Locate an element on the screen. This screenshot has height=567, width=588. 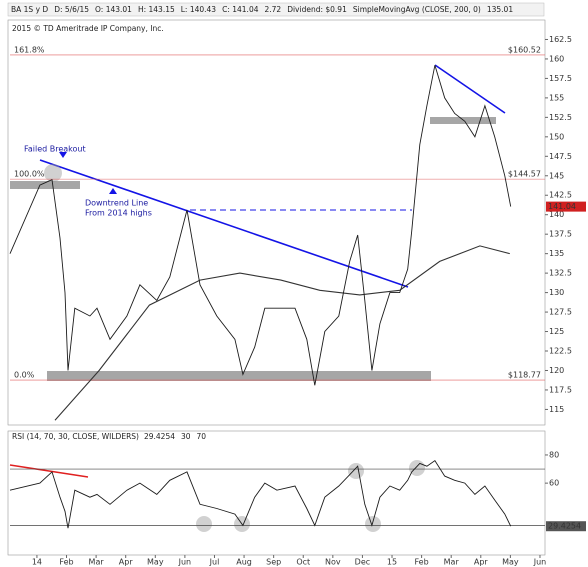
x-tick-label: Oct is located at coordinates (303, 562).